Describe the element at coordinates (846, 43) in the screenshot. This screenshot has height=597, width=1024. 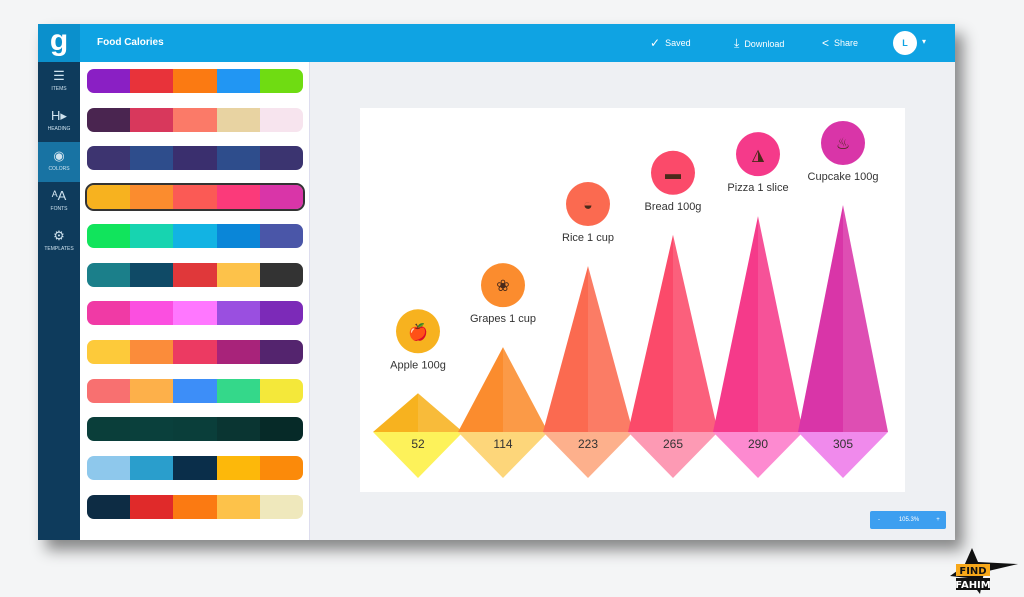
I see `share-label: Share` at that location.